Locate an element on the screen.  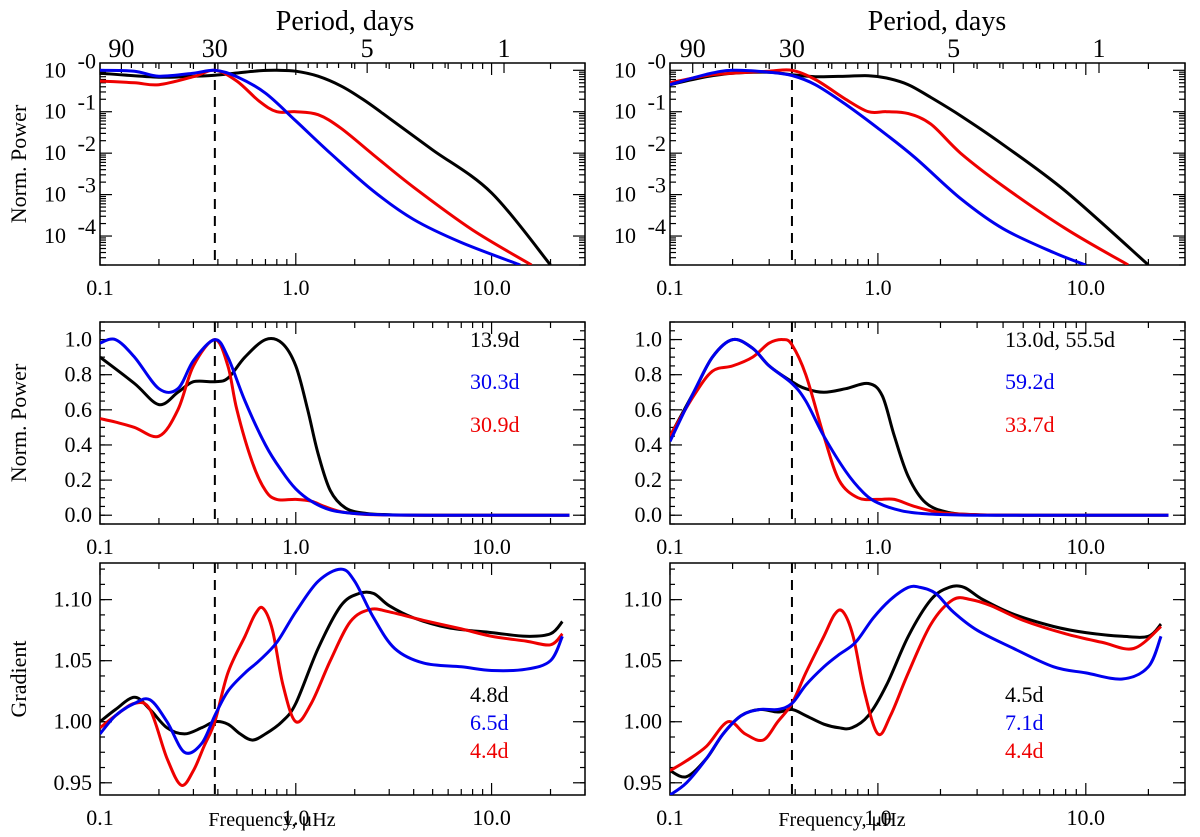
annotation-blue: 30.3d is located at coordinates (495, 381).